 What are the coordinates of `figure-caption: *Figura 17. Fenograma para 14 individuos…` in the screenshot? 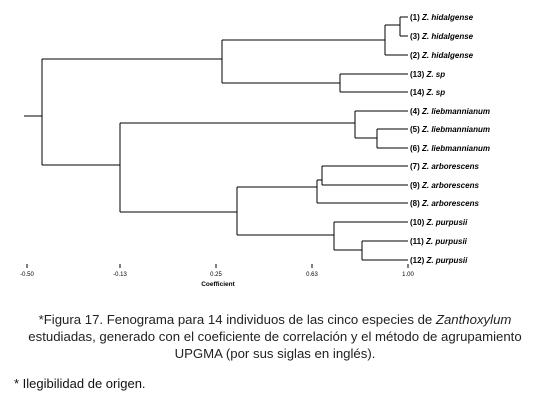 It's located at (275, 336).